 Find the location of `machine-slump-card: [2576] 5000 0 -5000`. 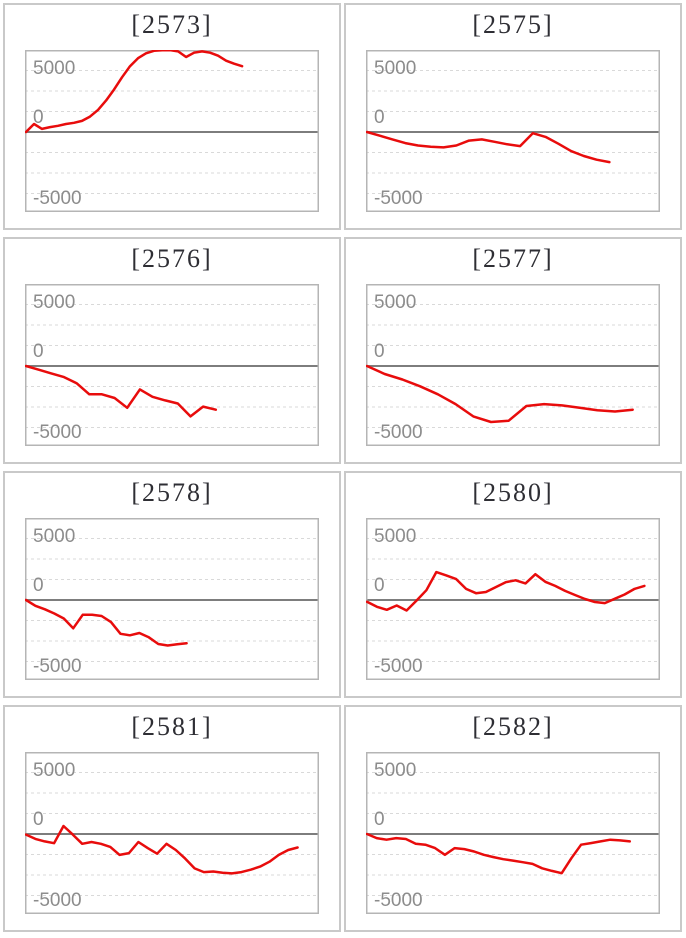

machine-slump-card: [2576] 5000 0 -5000 is located at coordinates (172, 350).